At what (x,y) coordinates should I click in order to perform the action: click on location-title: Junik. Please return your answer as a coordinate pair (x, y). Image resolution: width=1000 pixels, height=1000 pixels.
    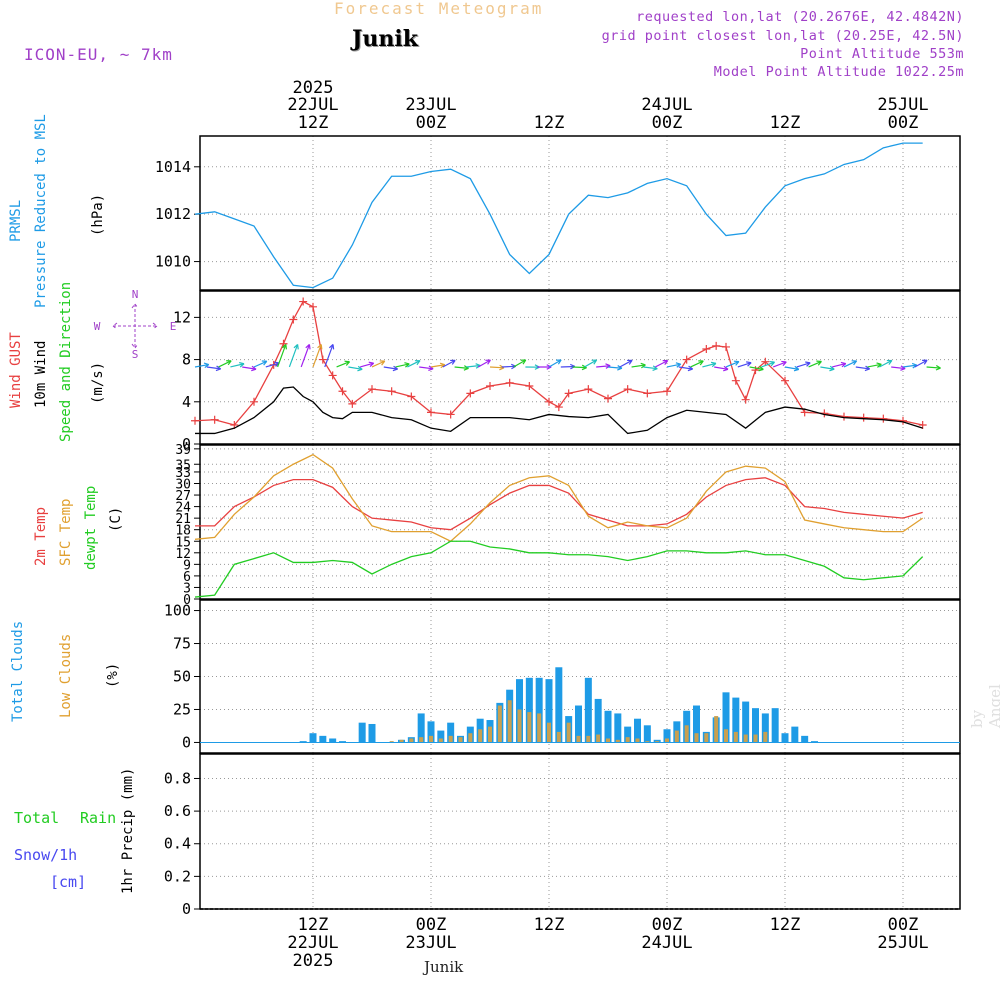
    Looking at the image, I should click on (385, 39).